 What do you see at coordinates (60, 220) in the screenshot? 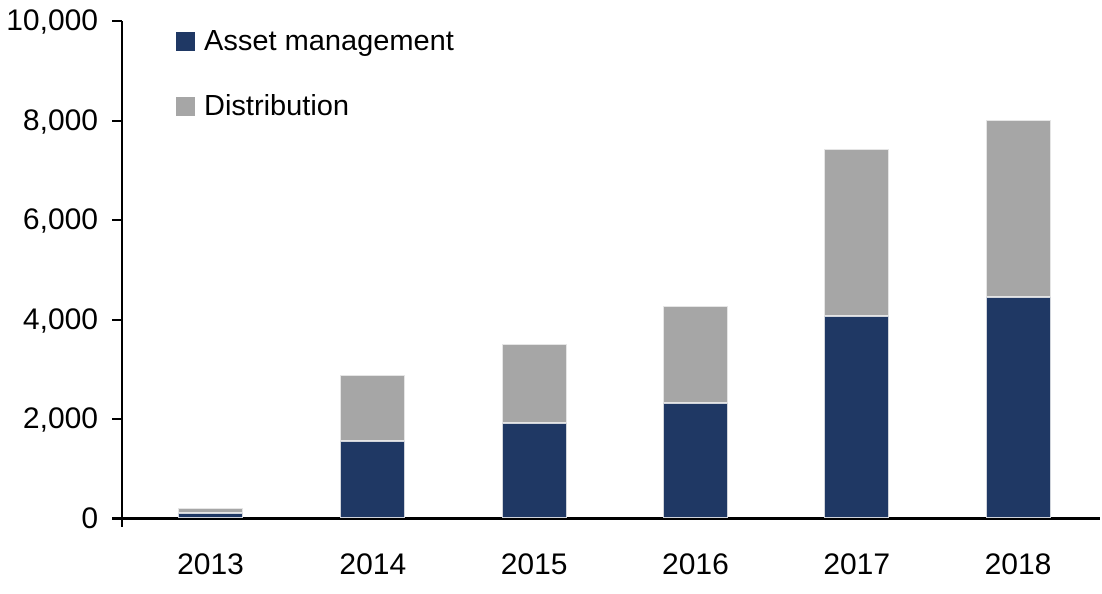
I see `y-axis-tick-label: 6,000` at bounding box center [60, 220].